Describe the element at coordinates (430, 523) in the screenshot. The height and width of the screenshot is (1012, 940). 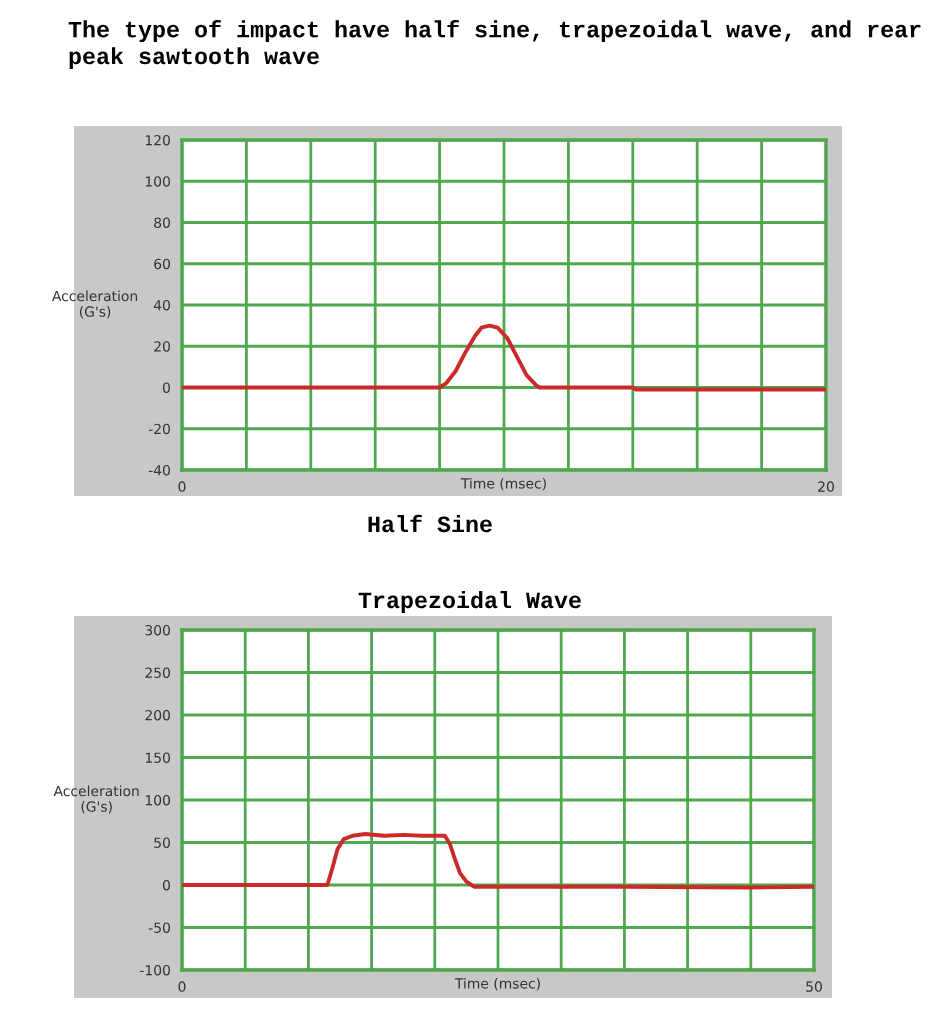
I see `text: Half Sine` at that location.